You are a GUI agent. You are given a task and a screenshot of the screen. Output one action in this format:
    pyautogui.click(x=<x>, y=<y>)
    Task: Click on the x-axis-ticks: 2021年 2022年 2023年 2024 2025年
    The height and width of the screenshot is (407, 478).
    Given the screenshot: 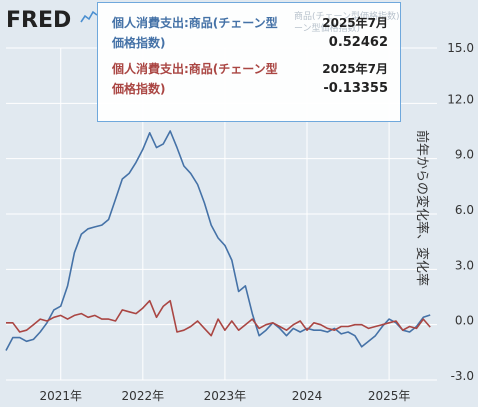 What is the action you would take?
    pyautogui.click(x=224, y=396)
    